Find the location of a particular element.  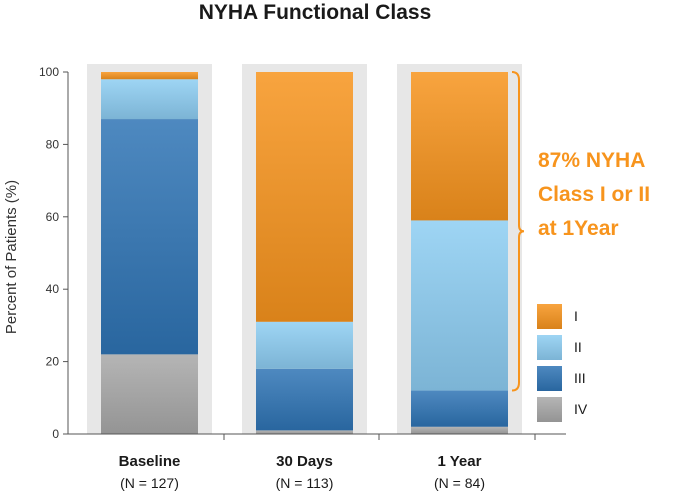

callout: 87% NYHA Class I or II at 1Year is located at coordinates (580, 231).